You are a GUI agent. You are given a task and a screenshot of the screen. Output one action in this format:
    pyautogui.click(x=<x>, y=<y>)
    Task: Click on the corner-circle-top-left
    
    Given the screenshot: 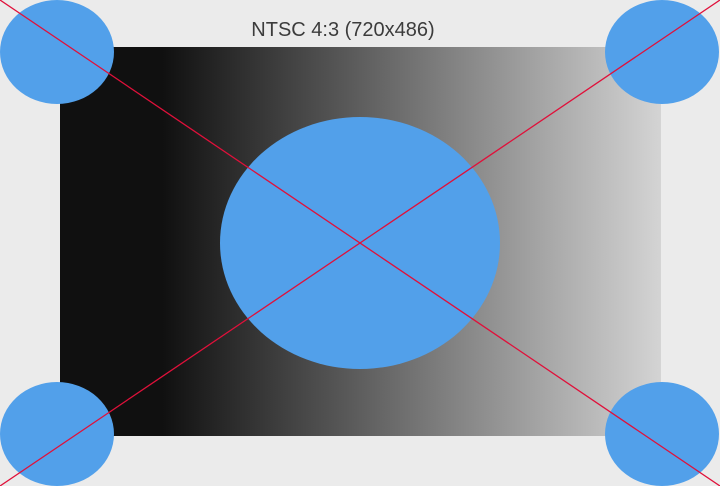 What is the action you would take?
    pyautogui.click(x=57, y=52)
    